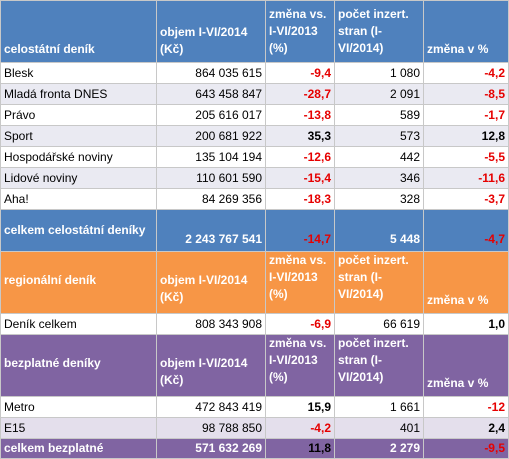 This screenshot has height=459, width=509. I want to click on row-name: Aha!, so click(78, 199).